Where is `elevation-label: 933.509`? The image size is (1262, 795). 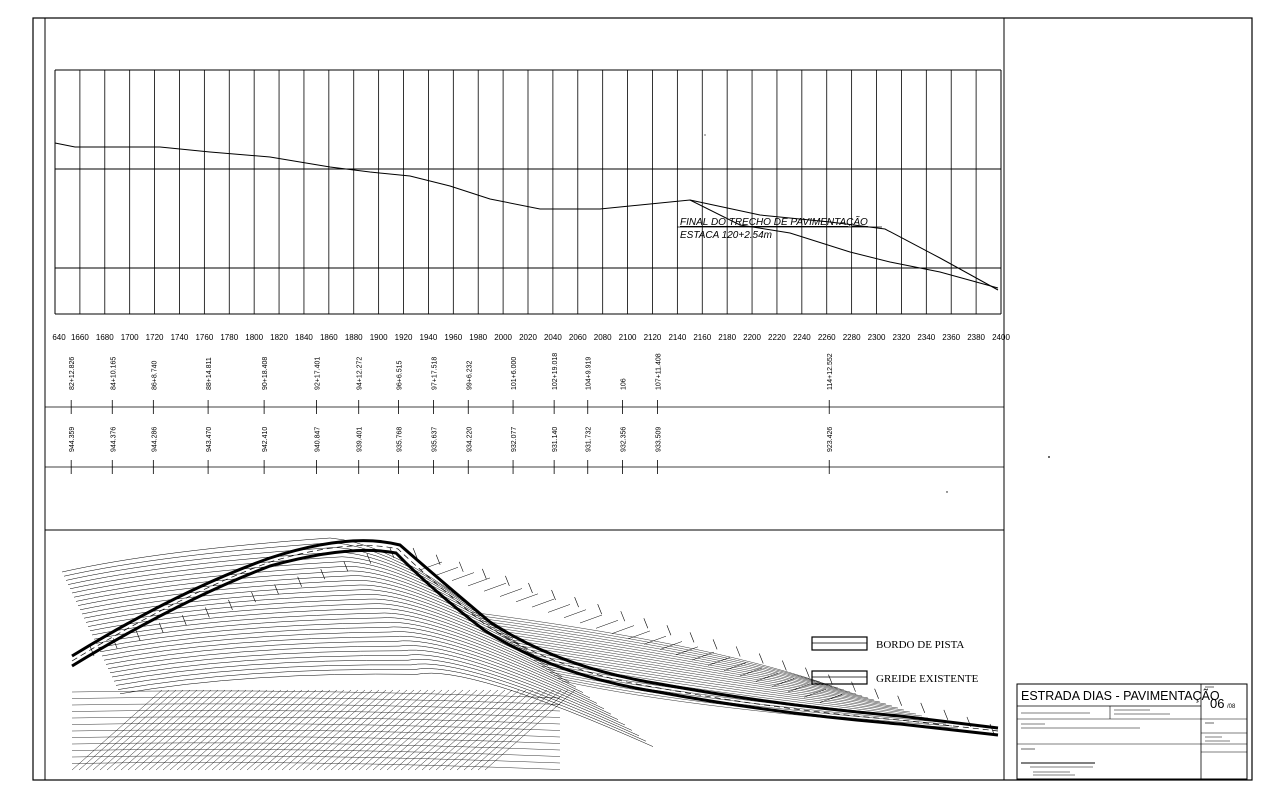 elevation-label: 933.509 is located at coordinates (658, 439).